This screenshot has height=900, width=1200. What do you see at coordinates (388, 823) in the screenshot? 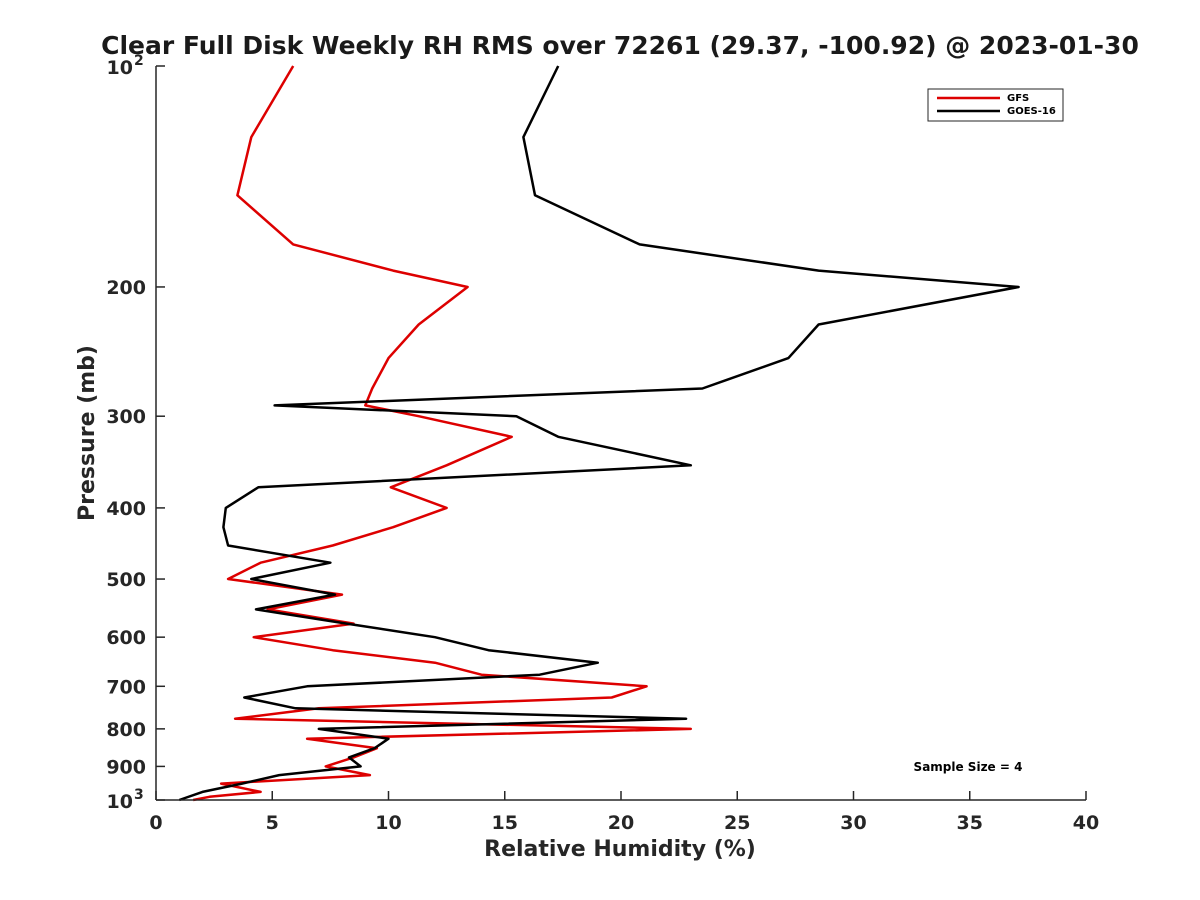
I see `x-tick-label: 10` at bounding box center [388, 823].